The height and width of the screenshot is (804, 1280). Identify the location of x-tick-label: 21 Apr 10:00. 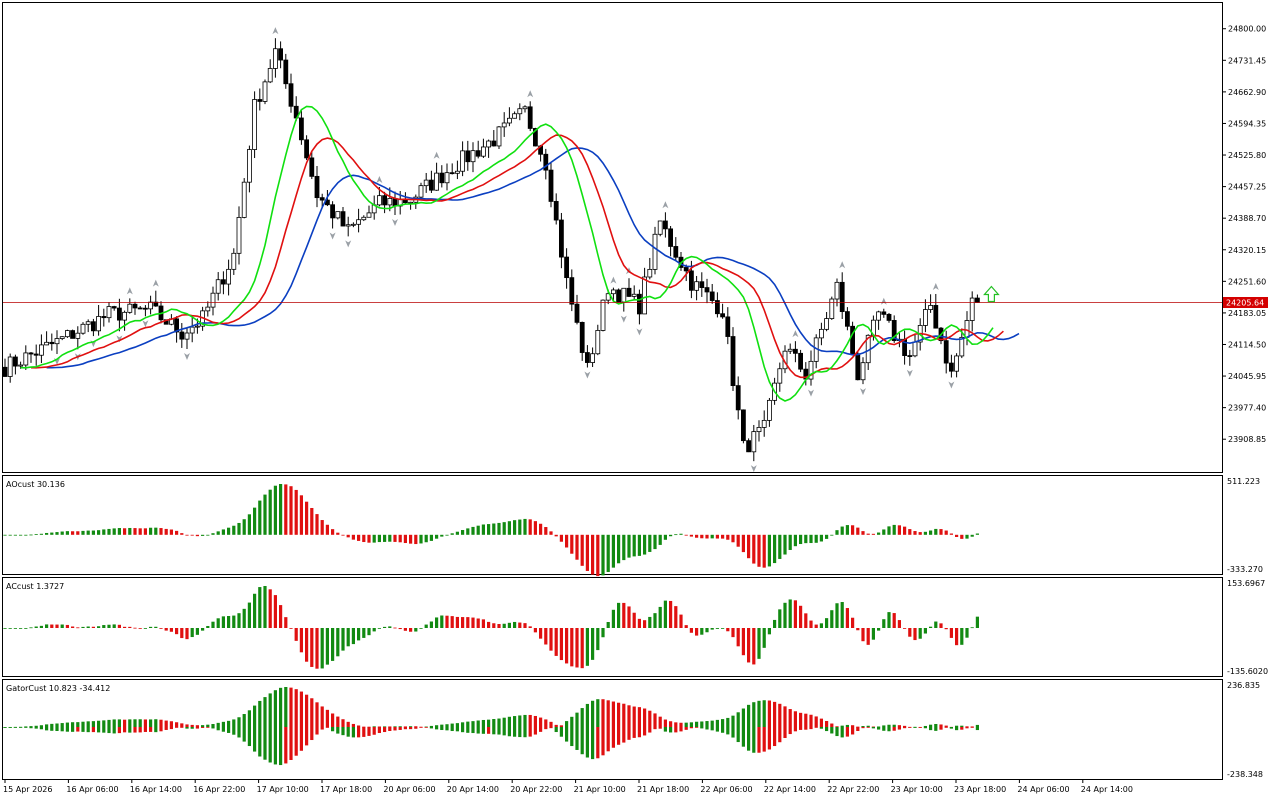
(600, 789).